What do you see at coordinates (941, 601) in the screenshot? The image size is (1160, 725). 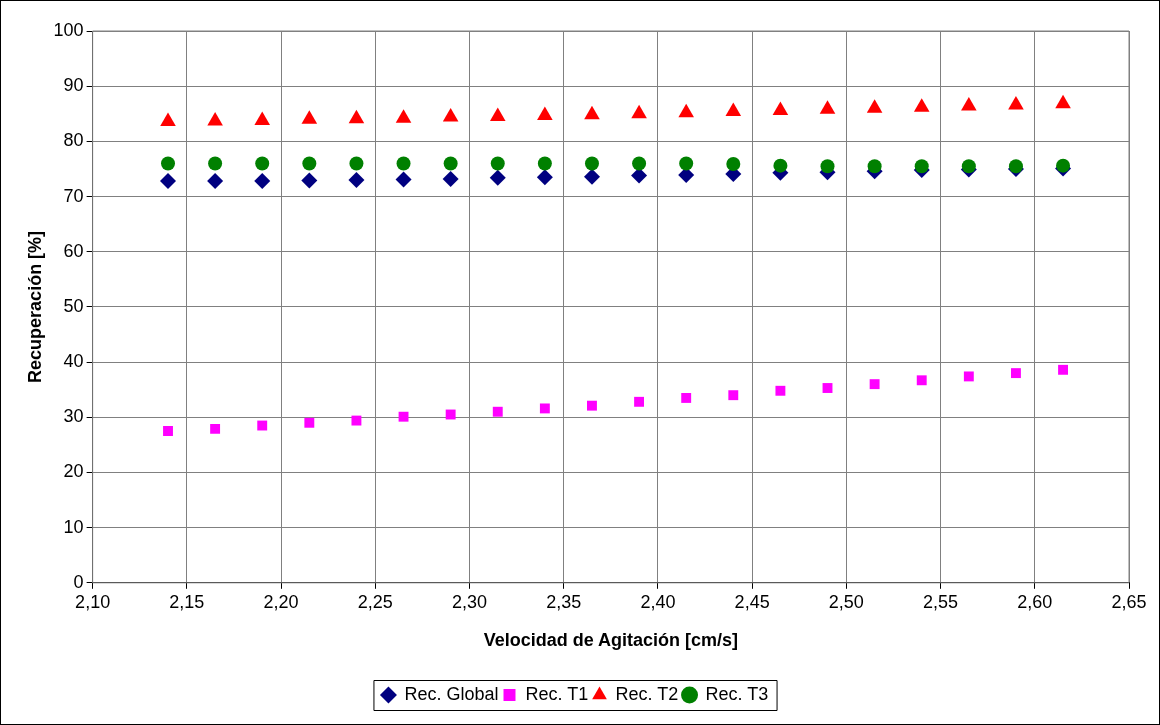 I see `x-tick-label: 2,55` at bounding box center [941, 601].